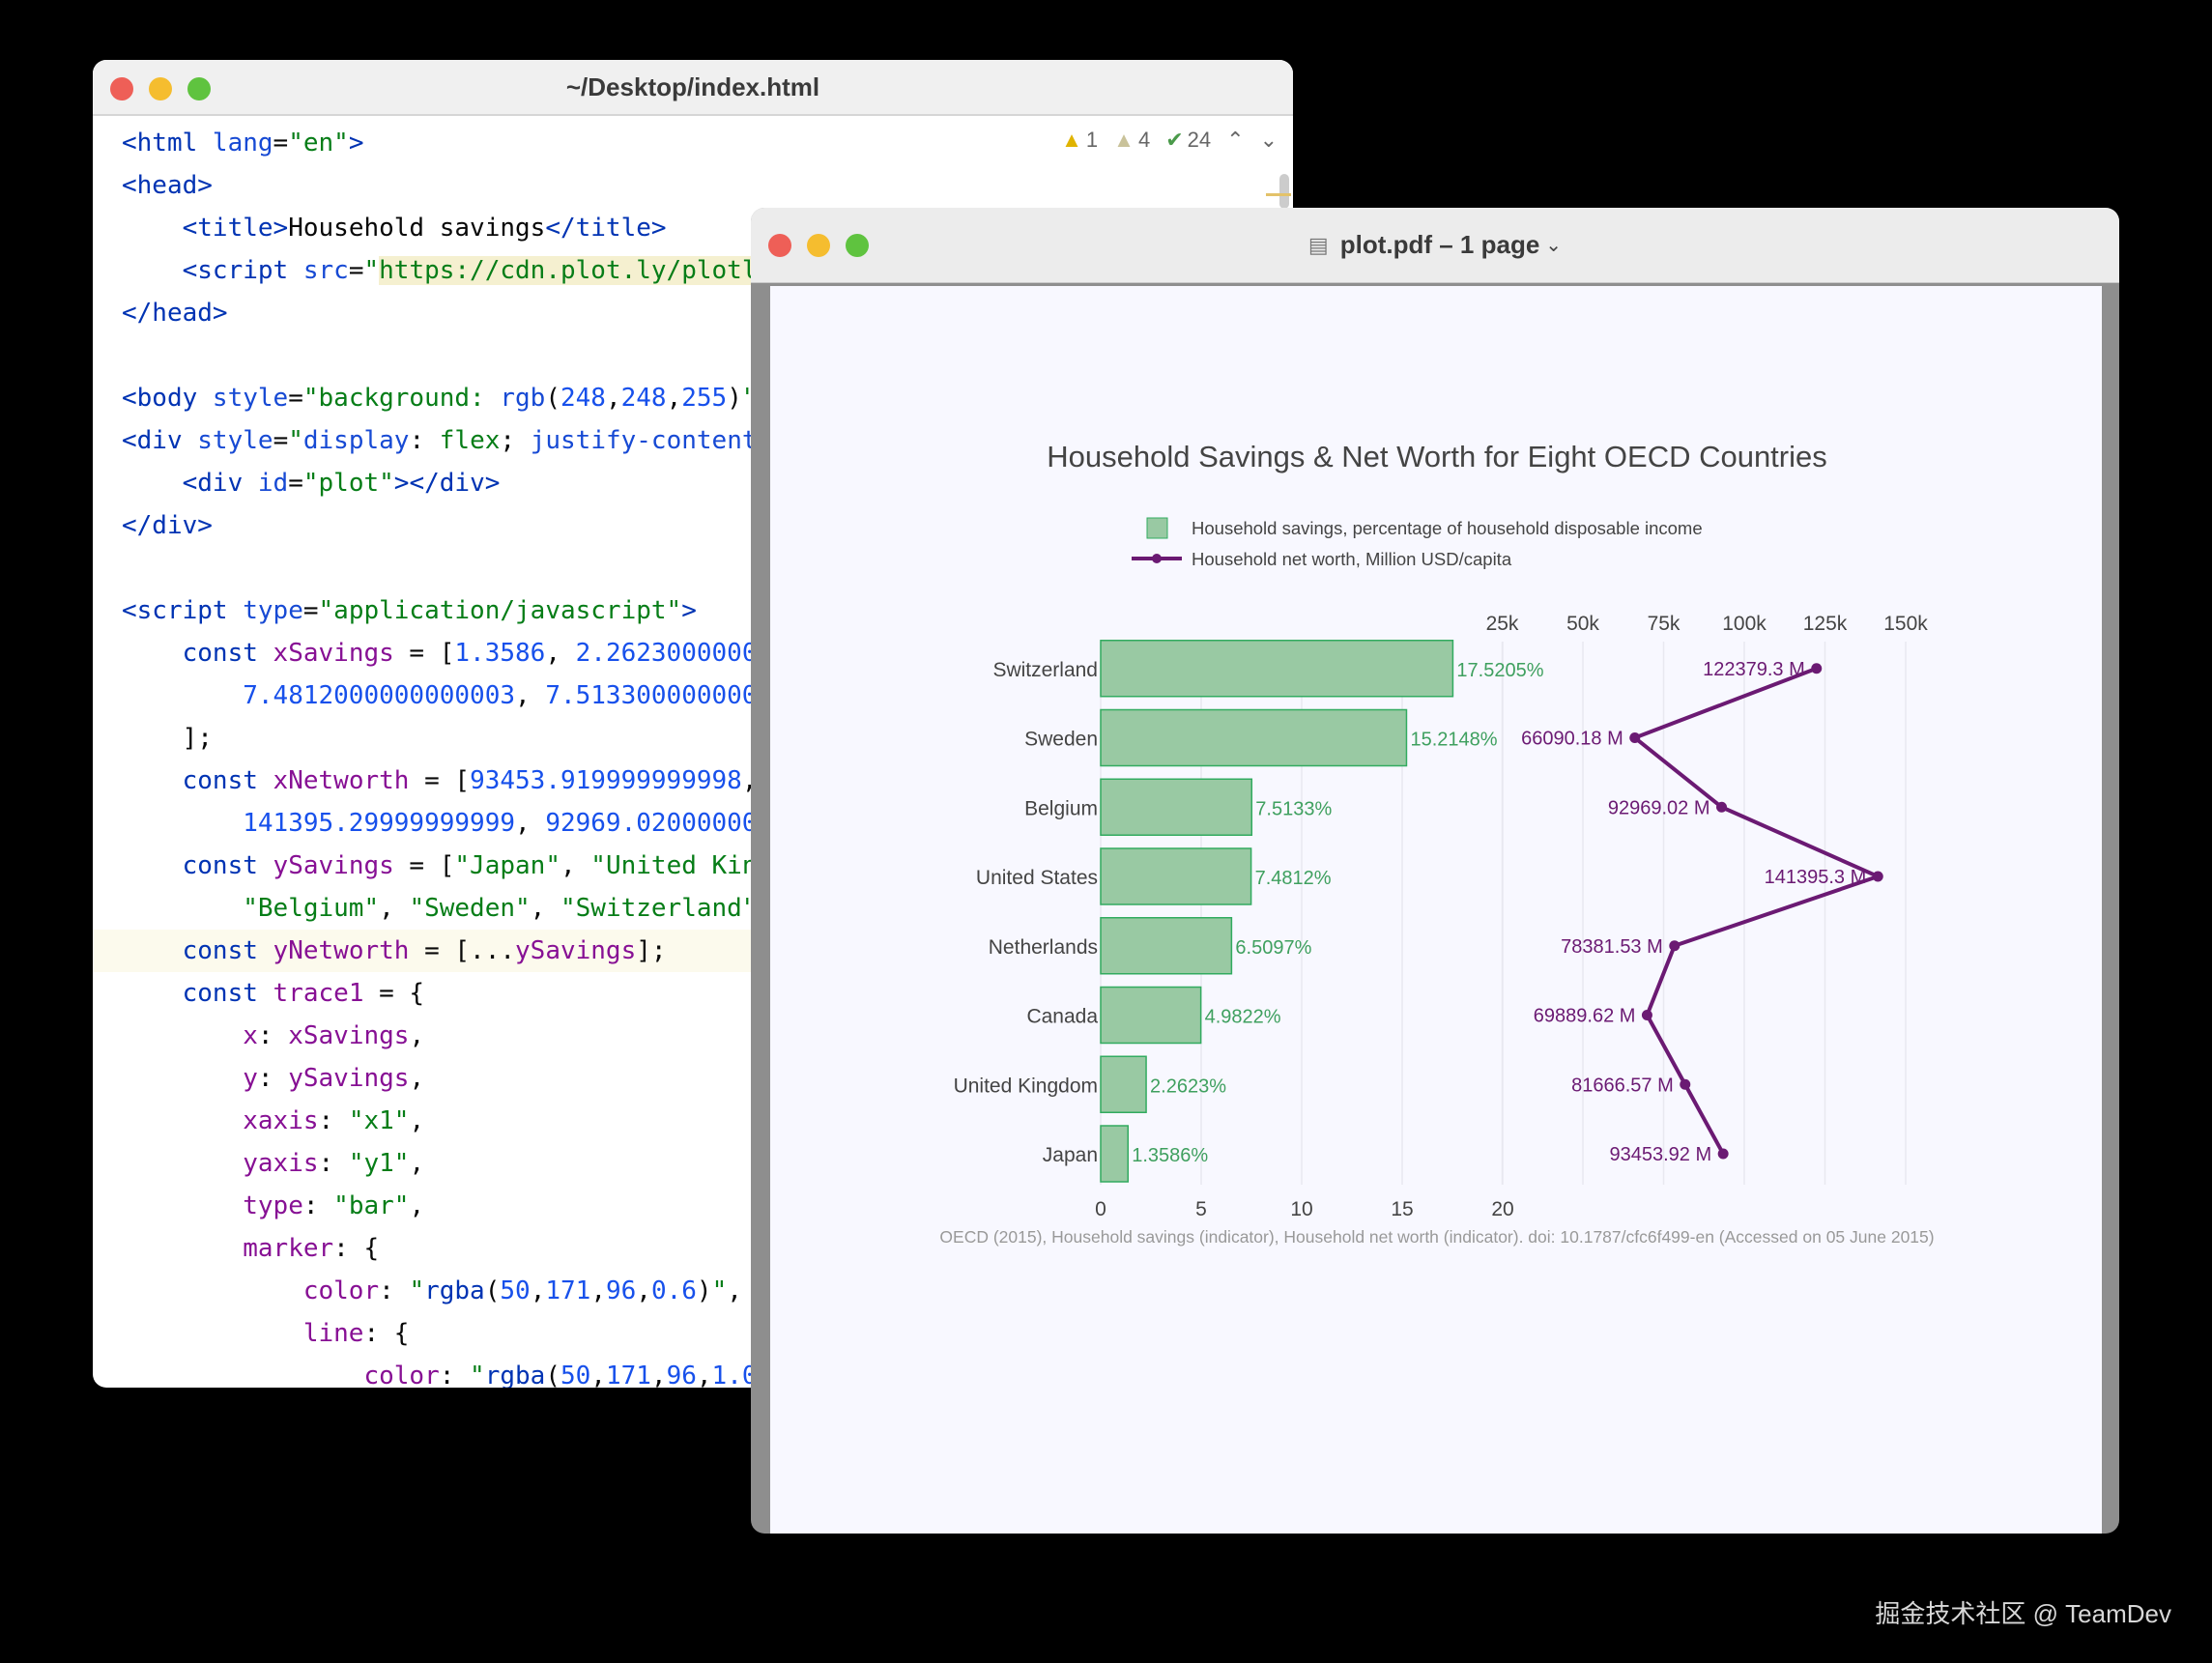 Image resolution: width=2212 pixels, height=1663 pixels. Describe the element at coordinates (707, 1248) in the screenshot. I see `code-line: marker: {` at that location.